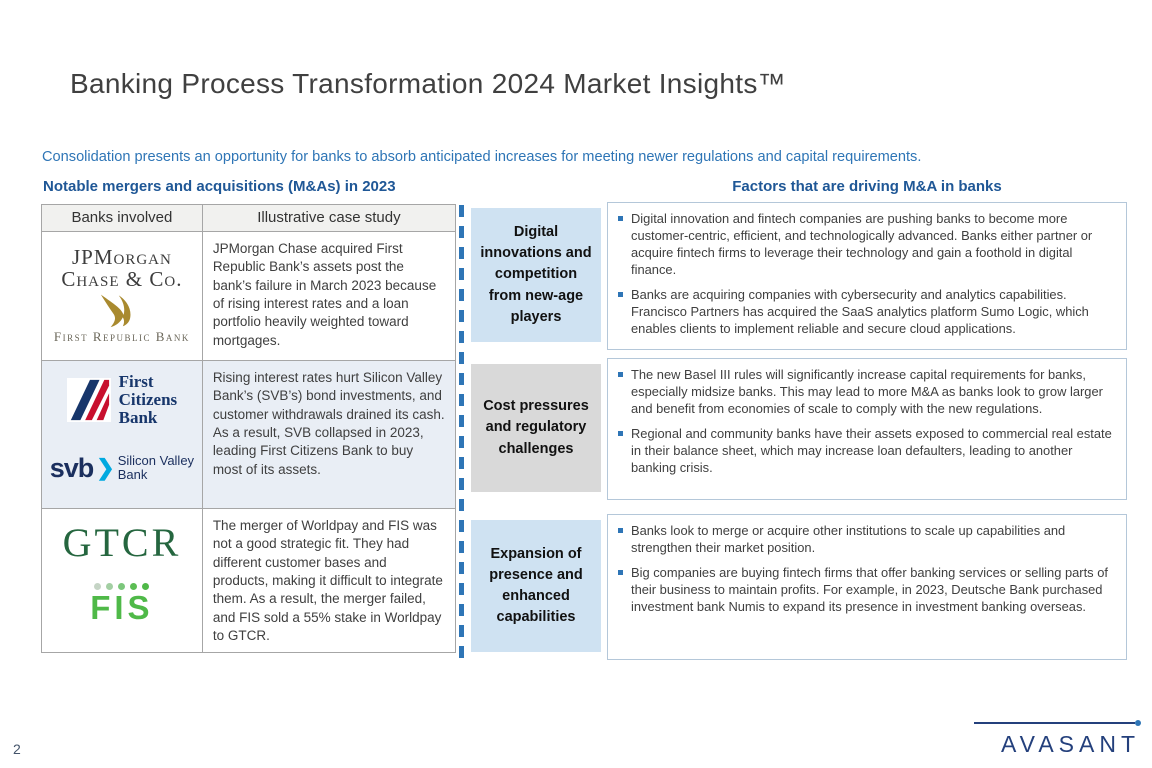 The height and width of the screenshot is (768, 1152). I want to click on table-header-row: Banks involved Illustrative case study, so click(249, 218).